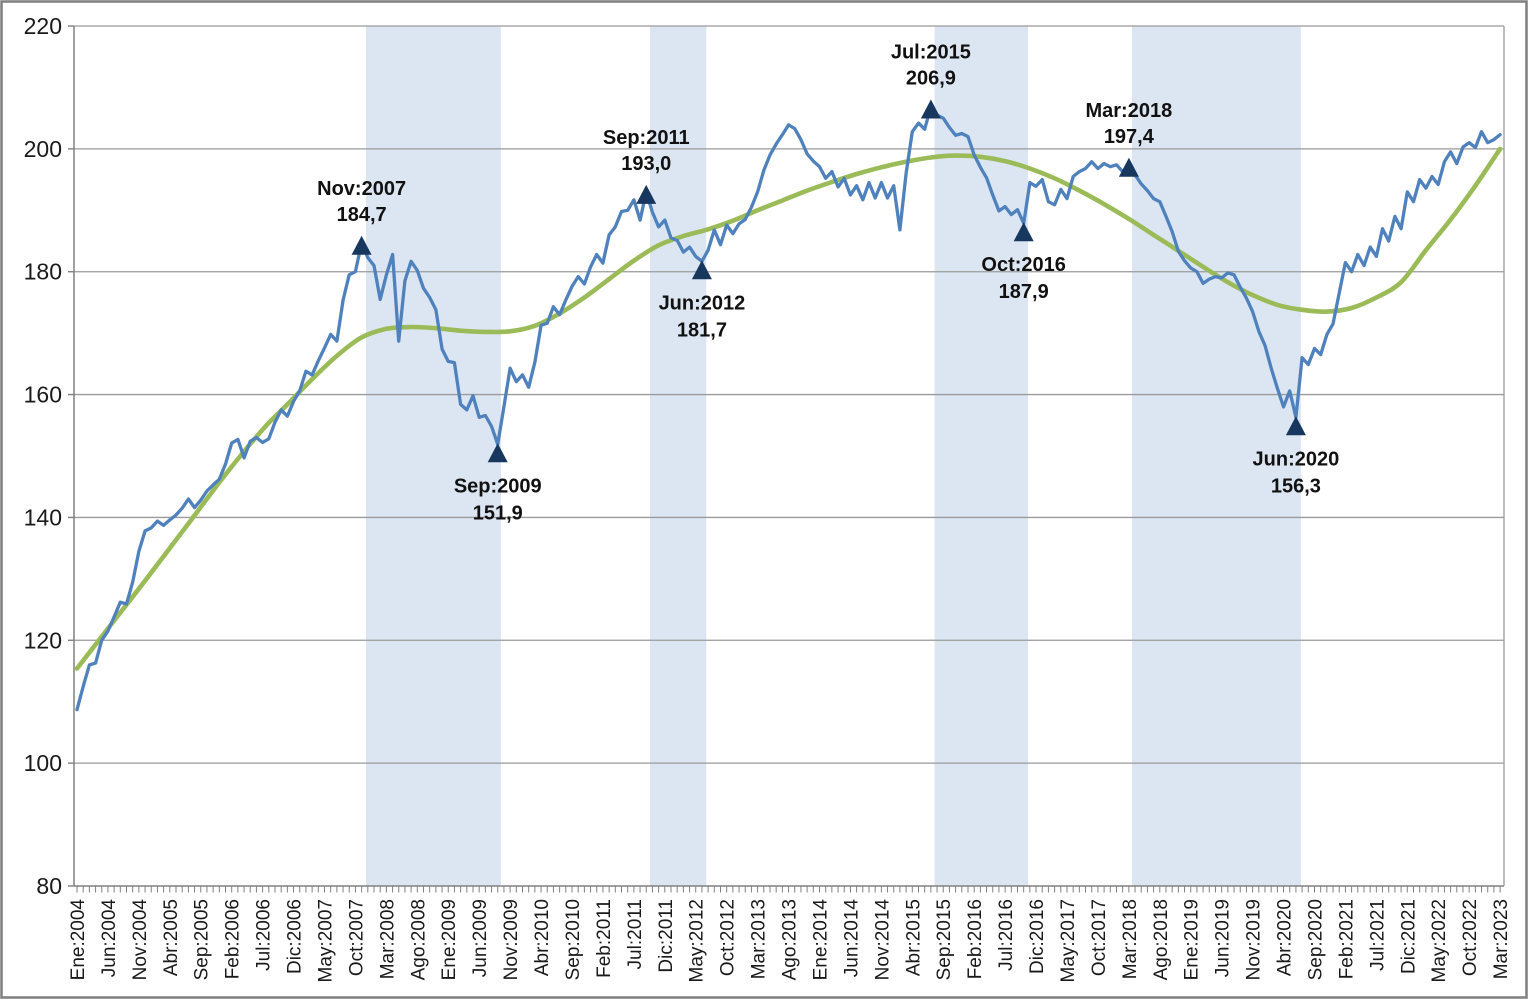  What do you see at coordinates (43, 26) in the screenshot?
I see `y-axis-label: 220` at bounding box center [43, 26].